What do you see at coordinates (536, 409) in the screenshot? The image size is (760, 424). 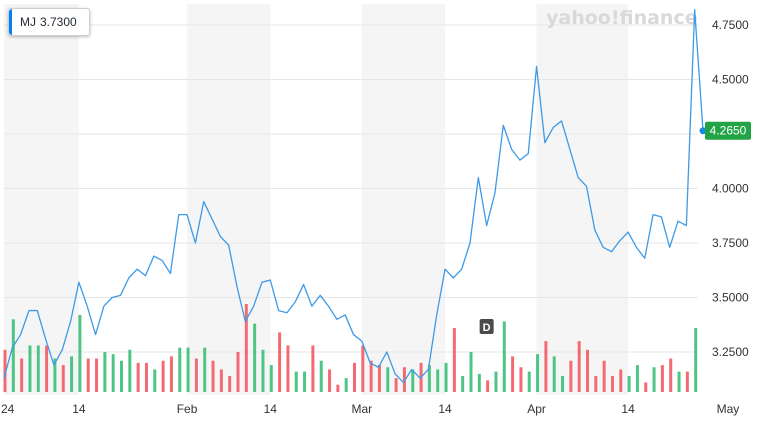 I see `x-tick-label: Apr` at bounding box center [536, 409].